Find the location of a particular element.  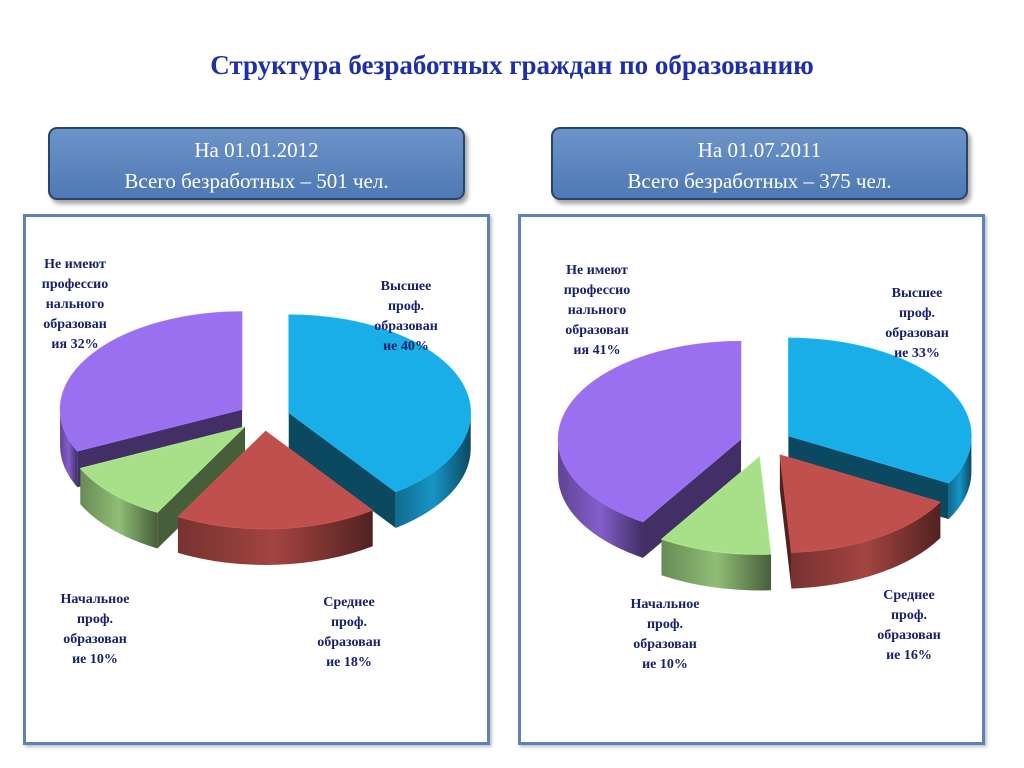

slice-label-secondary: Среднее проф. образован ие 18% is located at coordinates (349, 632).